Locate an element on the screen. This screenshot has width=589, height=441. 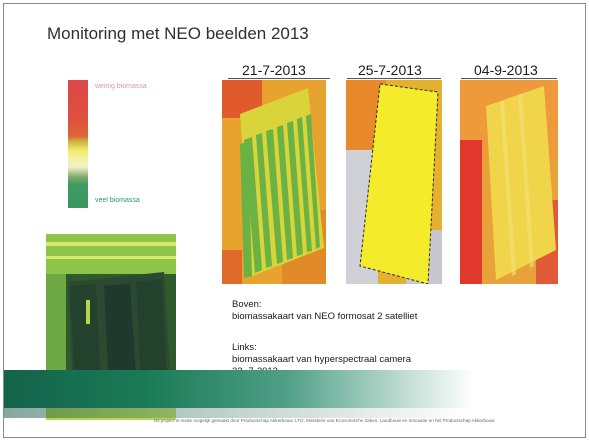
caption-left-heading: Links: is located at coordinates (244, 347).